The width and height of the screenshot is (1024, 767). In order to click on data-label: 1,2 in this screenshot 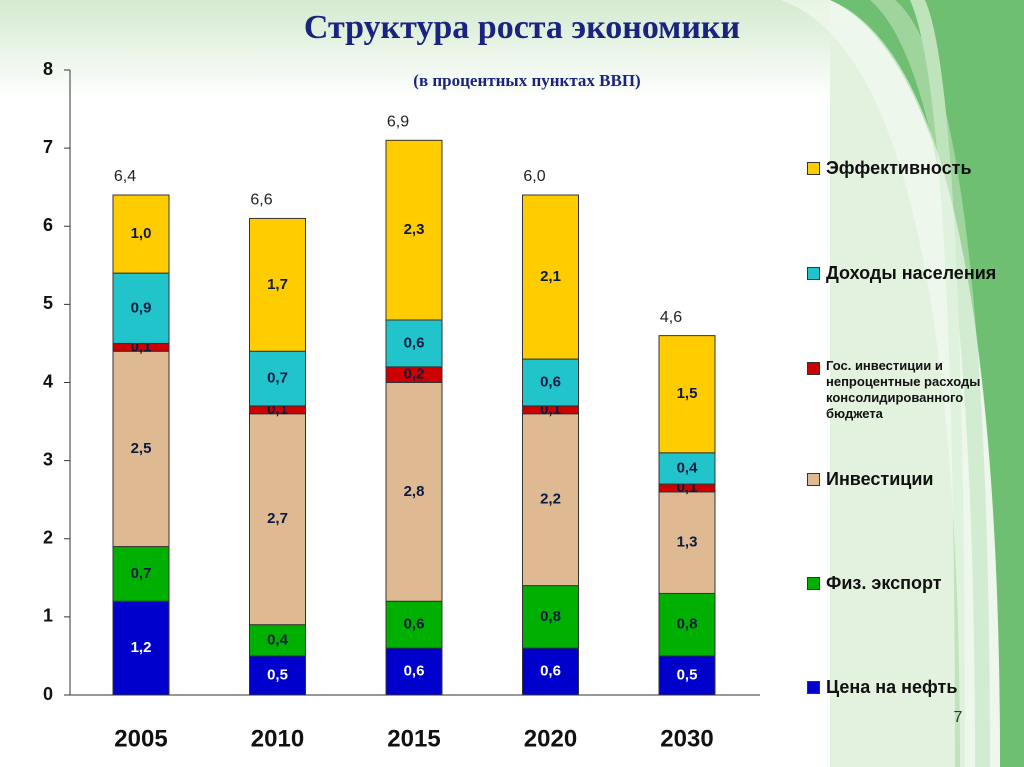, I will do `click(141, 647)`.